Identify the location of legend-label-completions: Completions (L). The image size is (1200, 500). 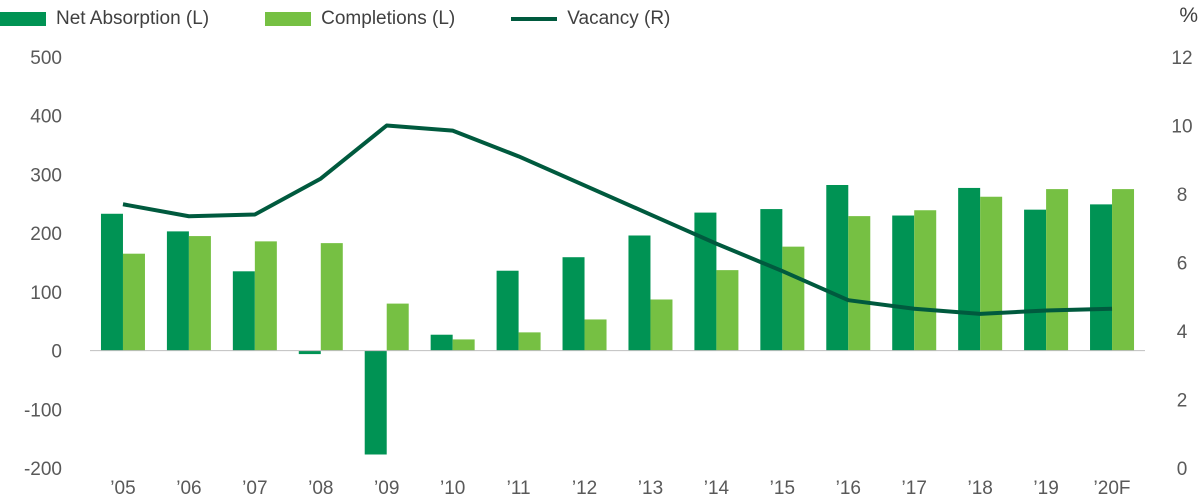
(388, 18).